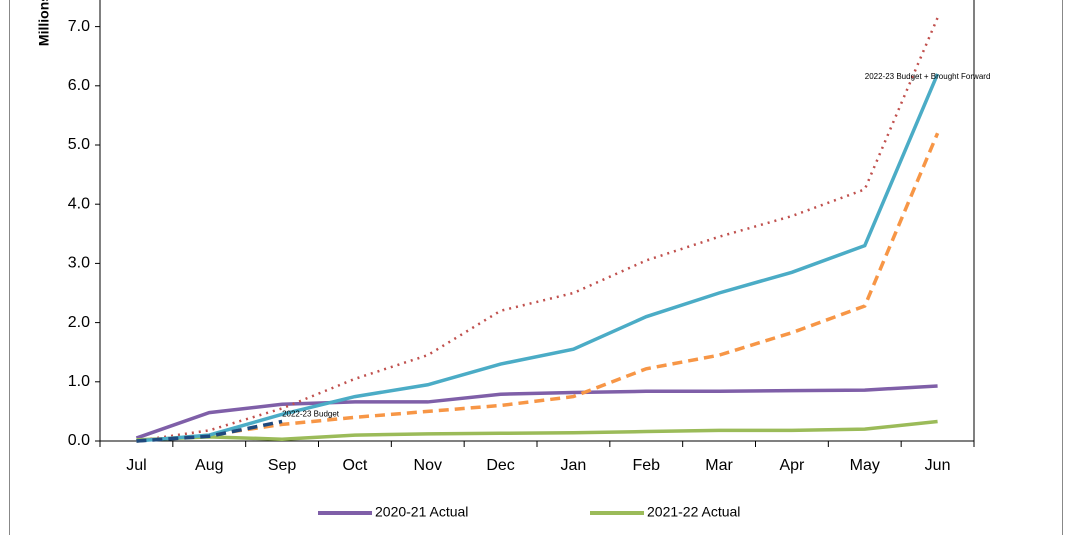 The width and height of the screenshot is (1073, 535). Describe the element at coordinates (79, 440) in the screenshot. I see `y-tick-label: 0.0` at that location.